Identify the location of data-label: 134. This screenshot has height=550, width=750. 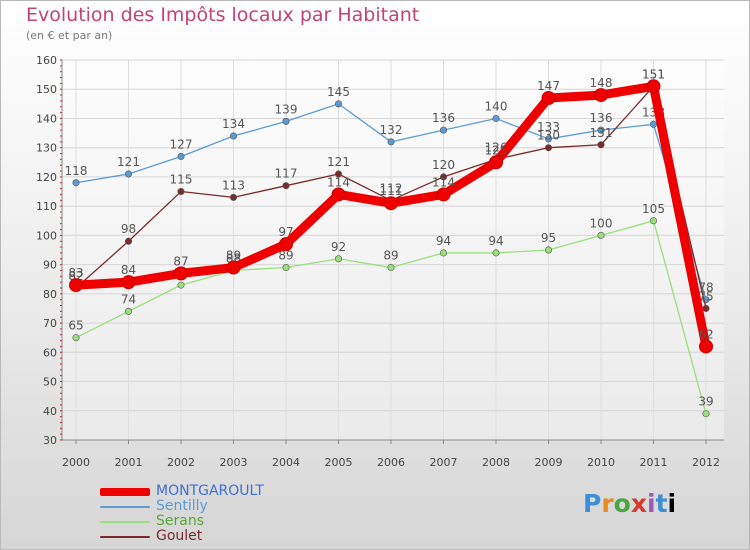
(233, 124).